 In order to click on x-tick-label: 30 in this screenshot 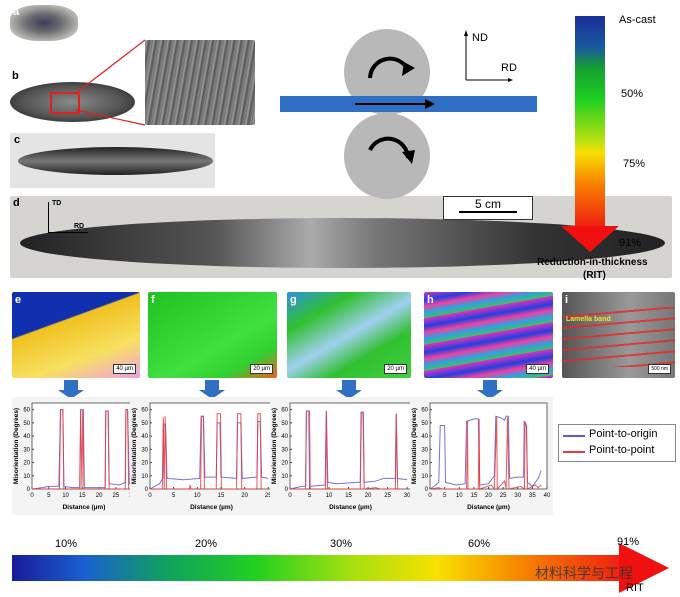, I will do `click(407, 496)`.